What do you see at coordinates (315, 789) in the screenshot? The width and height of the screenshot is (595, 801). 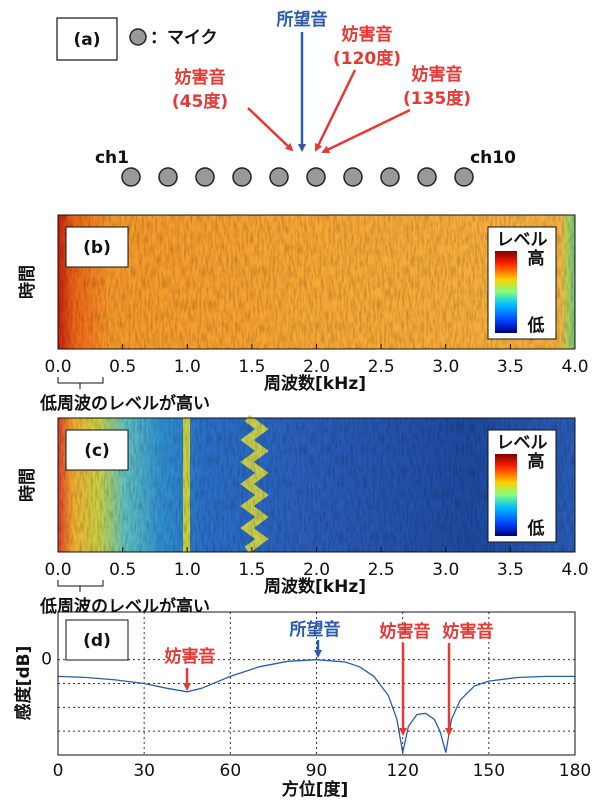 I see `x-axis-label: 方位[度]` at bounding box center [315, 789].